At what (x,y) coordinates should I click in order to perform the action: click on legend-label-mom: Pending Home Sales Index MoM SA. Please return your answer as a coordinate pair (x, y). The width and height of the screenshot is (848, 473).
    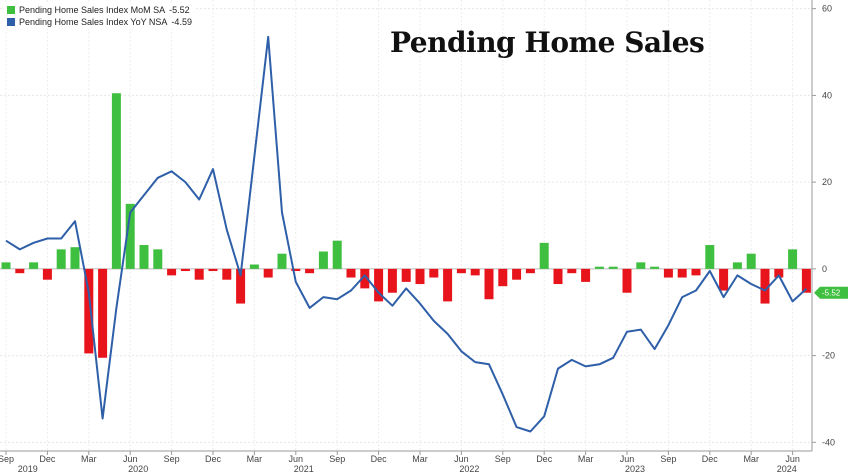
    Looking at the image, I should click on (92, 10).